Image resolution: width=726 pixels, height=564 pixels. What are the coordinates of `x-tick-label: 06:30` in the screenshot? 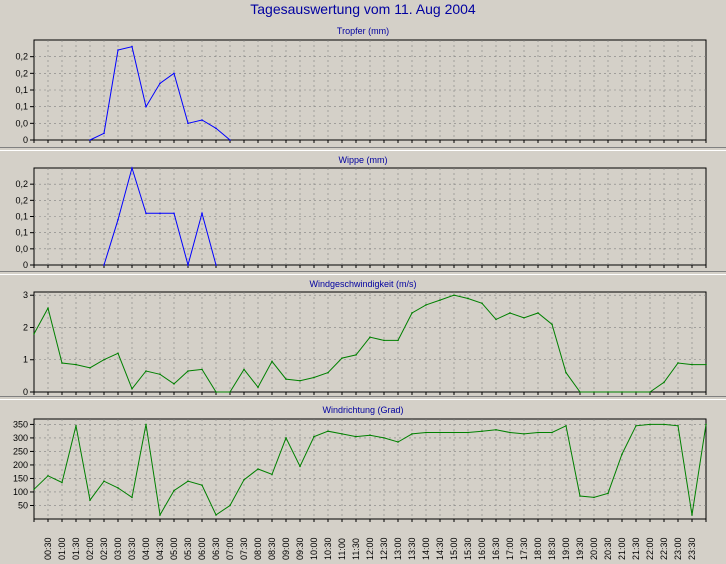 It's located at (216, 548).